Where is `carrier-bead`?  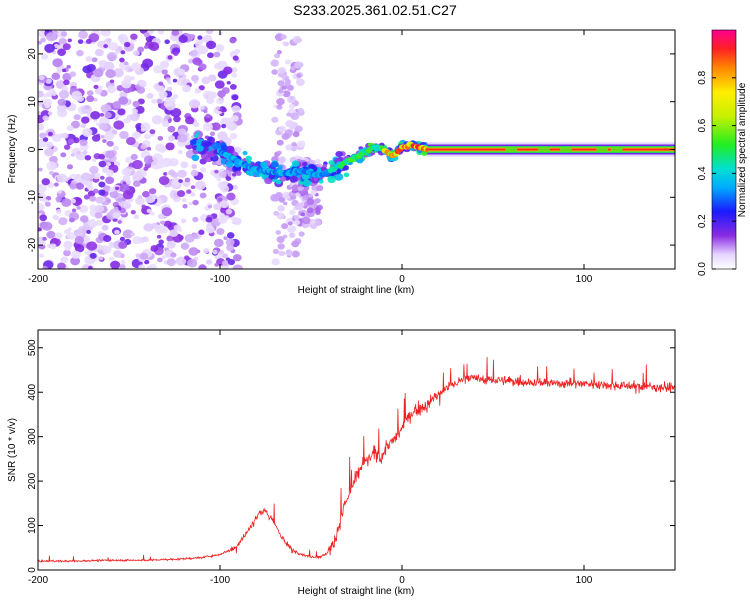 carrier-bead is located at coordinates (543, 149).